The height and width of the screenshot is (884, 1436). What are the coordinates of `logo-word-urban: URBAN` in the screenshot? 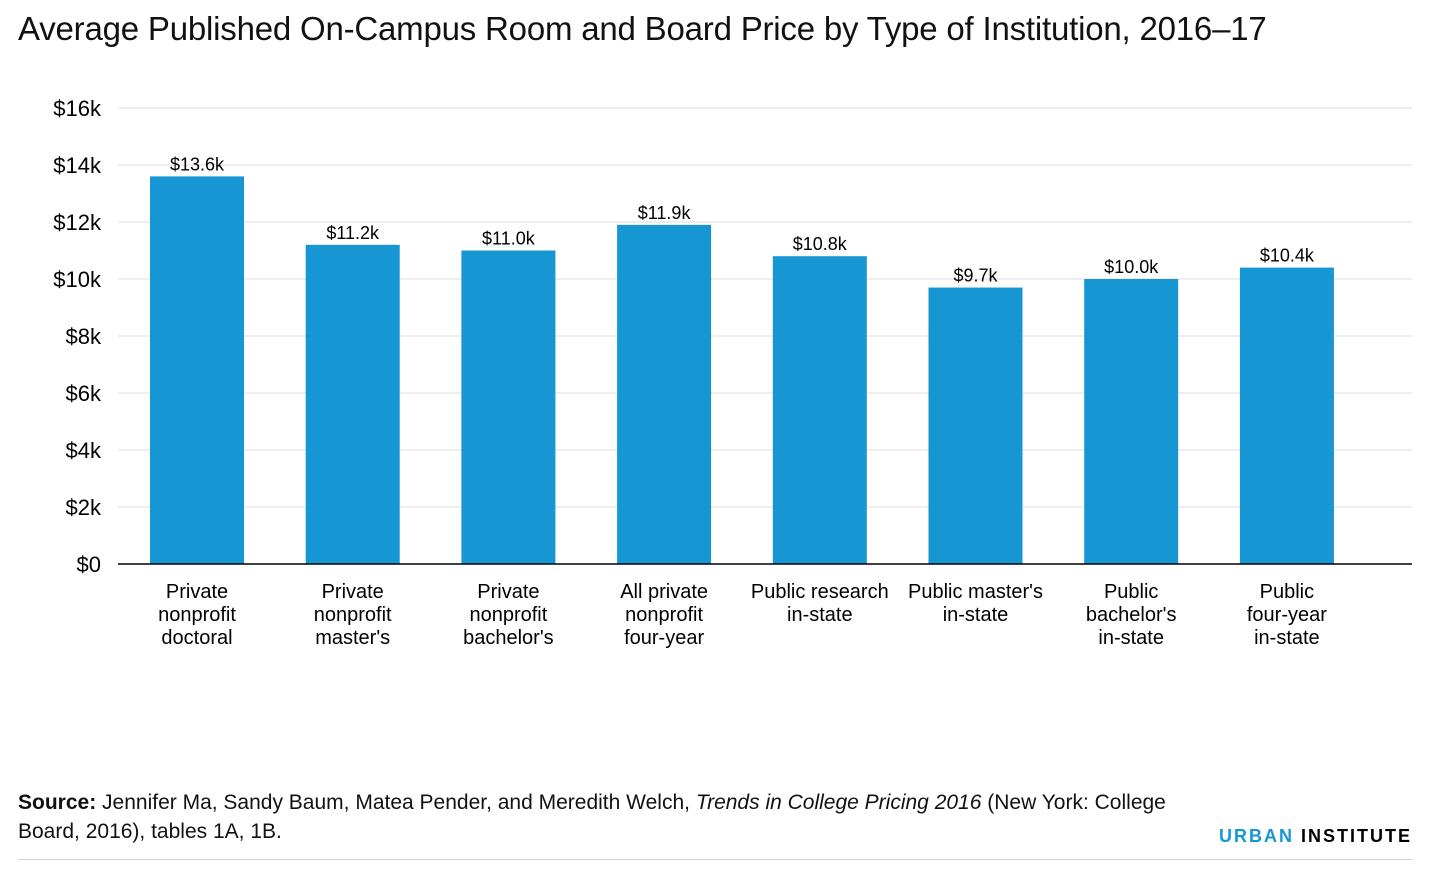 It's located at (1256, 836).